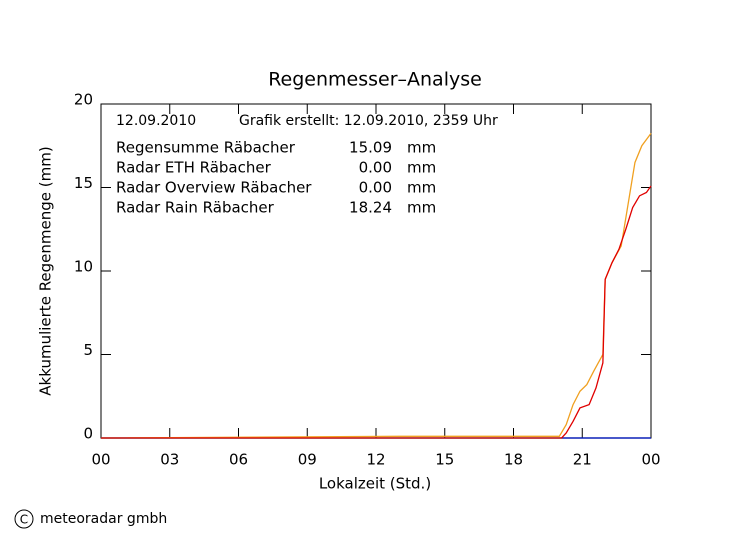 This screenshot has width=749, height=539. What do you see at coordinates (582, 460) in the screenshot?
I see `x-tick-label: 21` at bounding box center [582, 460].